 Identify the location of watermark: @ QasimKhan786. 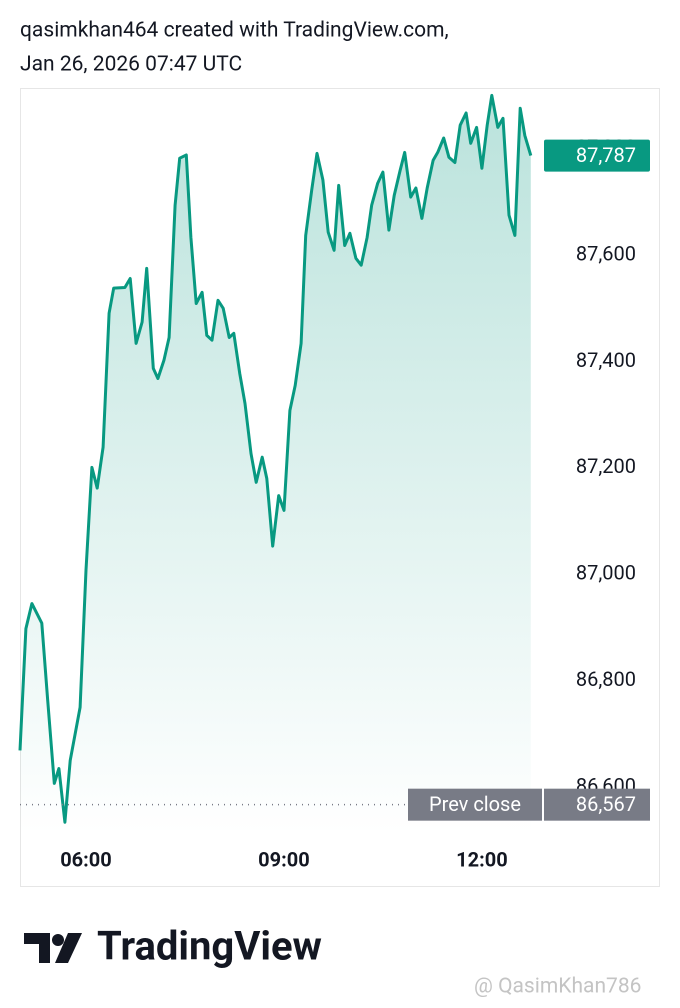
(557, 987).